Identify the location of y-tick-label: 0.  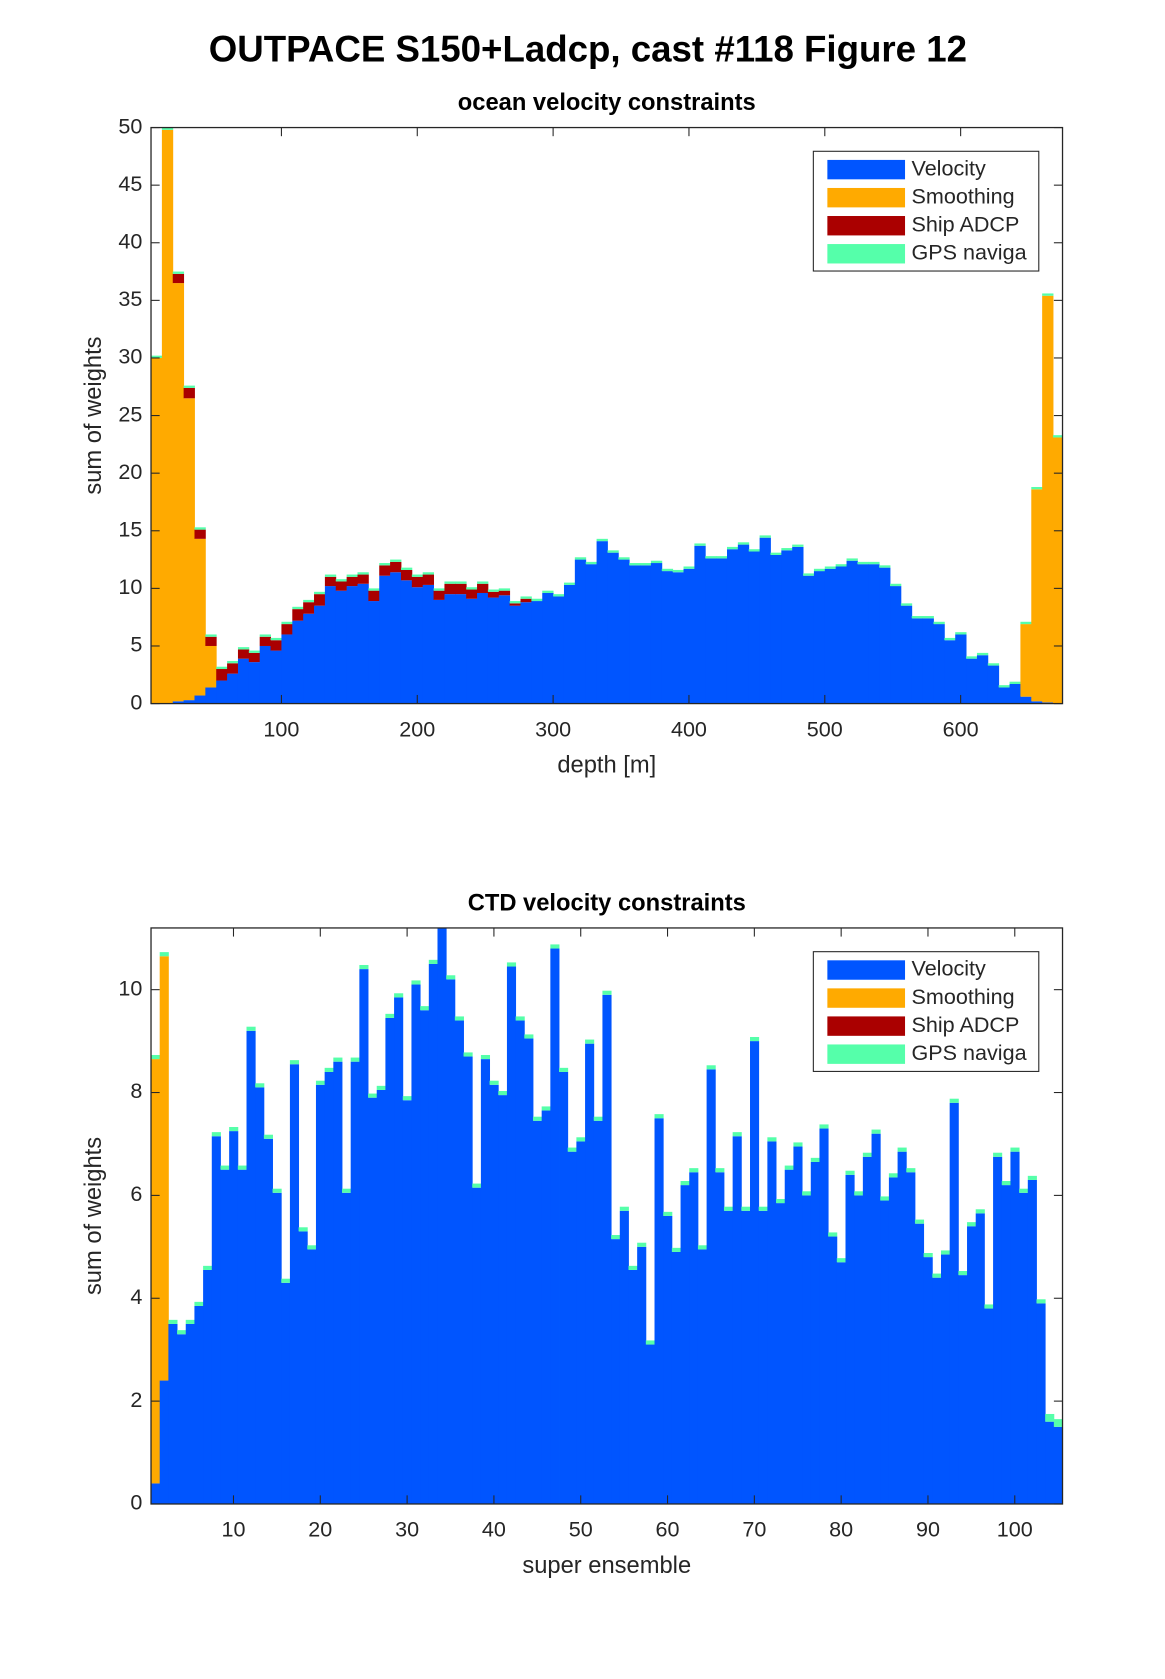
(136, 701).